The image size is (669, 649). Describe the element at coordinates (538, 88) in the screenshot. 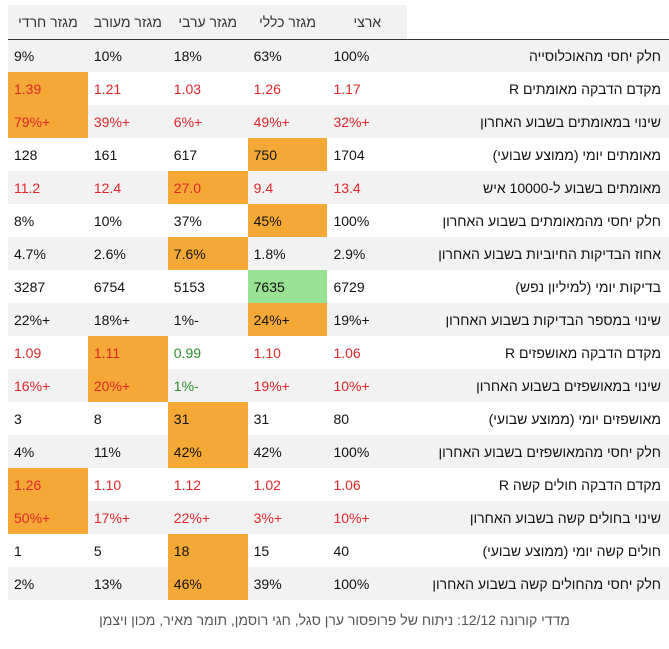

I see `row-label: מקדם הדבקה מאומתים R` at that location.